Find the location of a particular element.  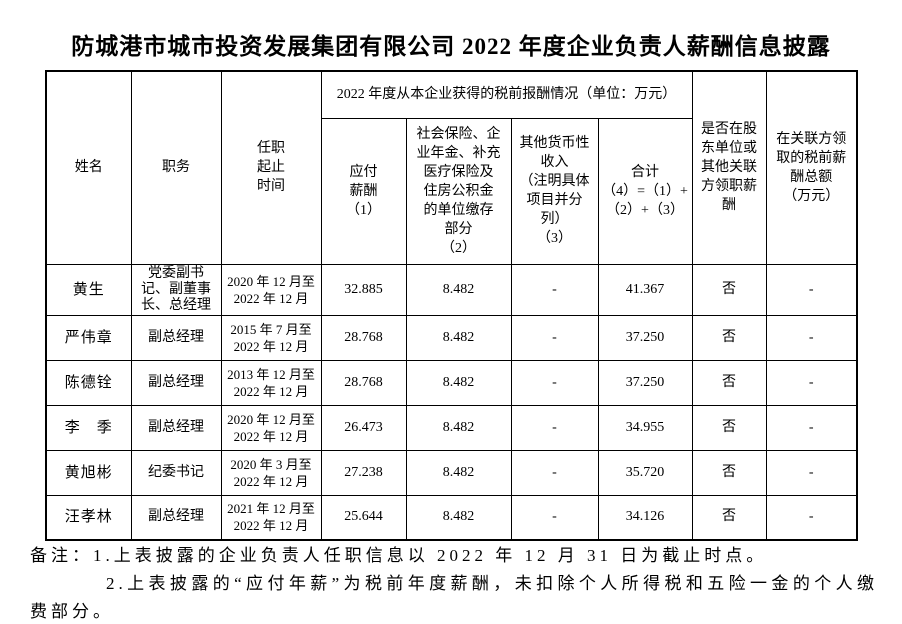

cell-payable: 32.885 is located at coordinates (363, 289).